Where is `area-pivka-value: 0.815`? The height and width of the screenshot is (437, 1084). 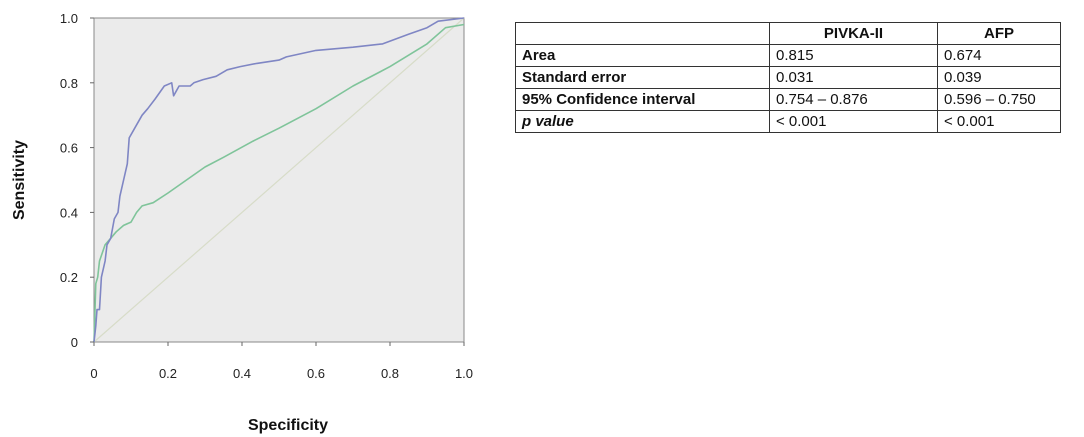
area-pivka-value: 0.815 is located at coordinates (853, 55).